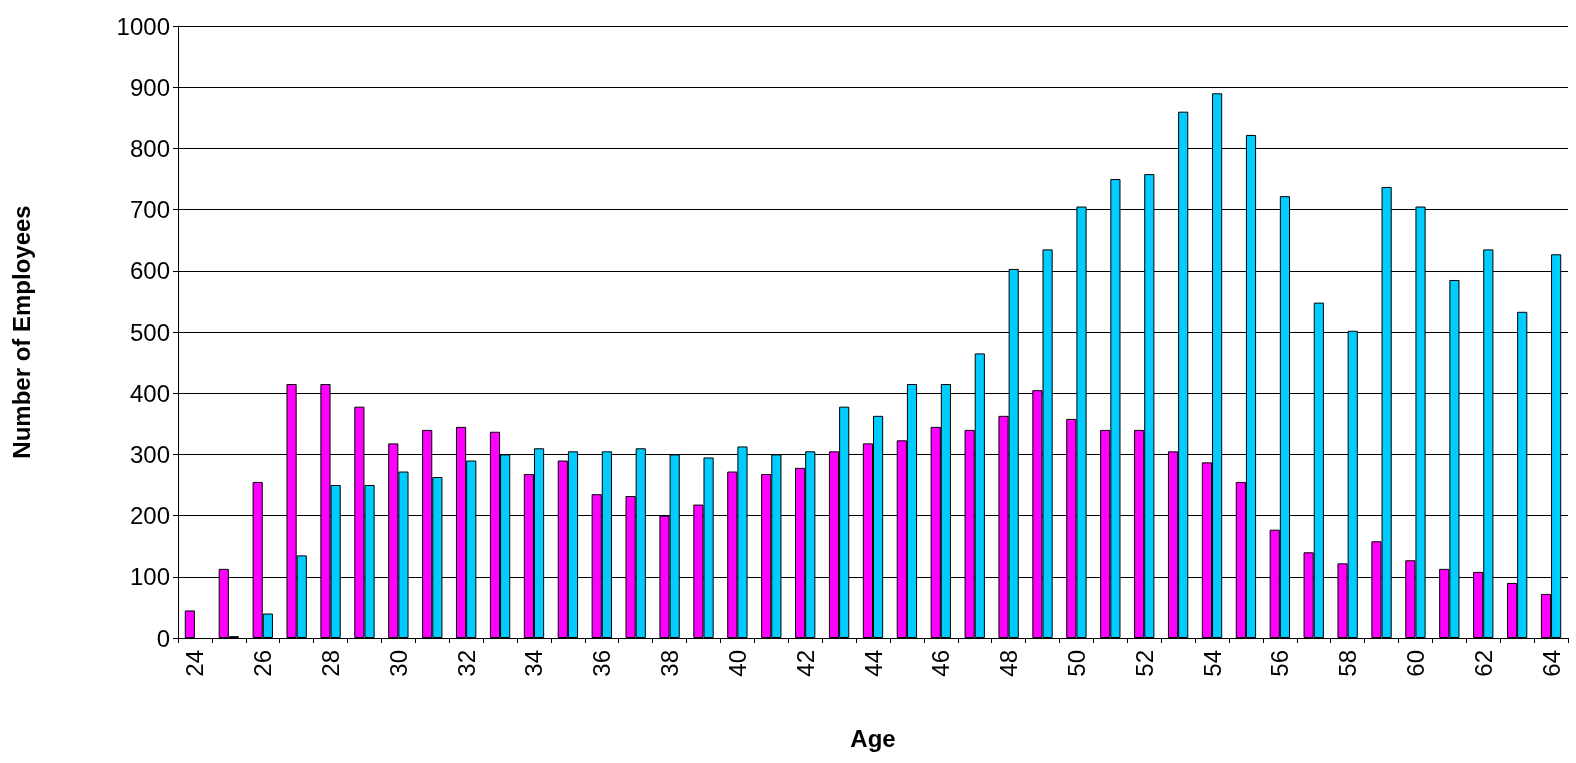  What do you see at coordinates (1009, 663) in the screenshot?
I see `x-tick-label: 48` at bounding box center [1009, 663].